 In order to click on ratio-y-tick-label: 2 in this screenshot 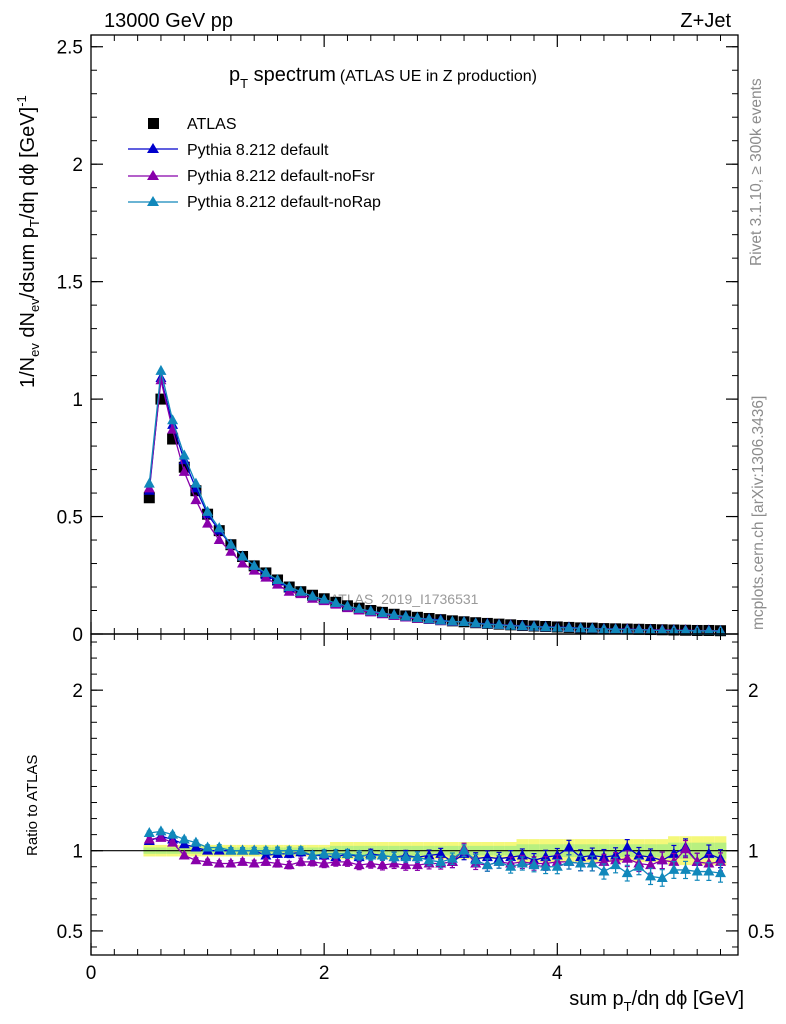, I will do `click(77, 691)`.